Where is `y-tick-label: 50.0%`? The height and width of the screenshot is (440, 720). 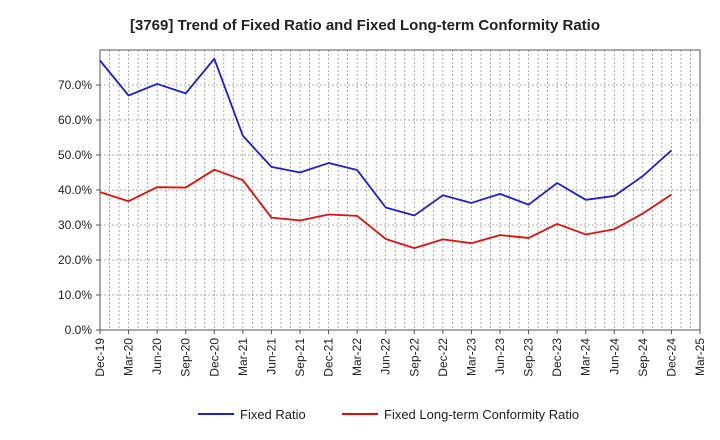
y-tick-label: 50.0% is located at coordinates (75, 155).